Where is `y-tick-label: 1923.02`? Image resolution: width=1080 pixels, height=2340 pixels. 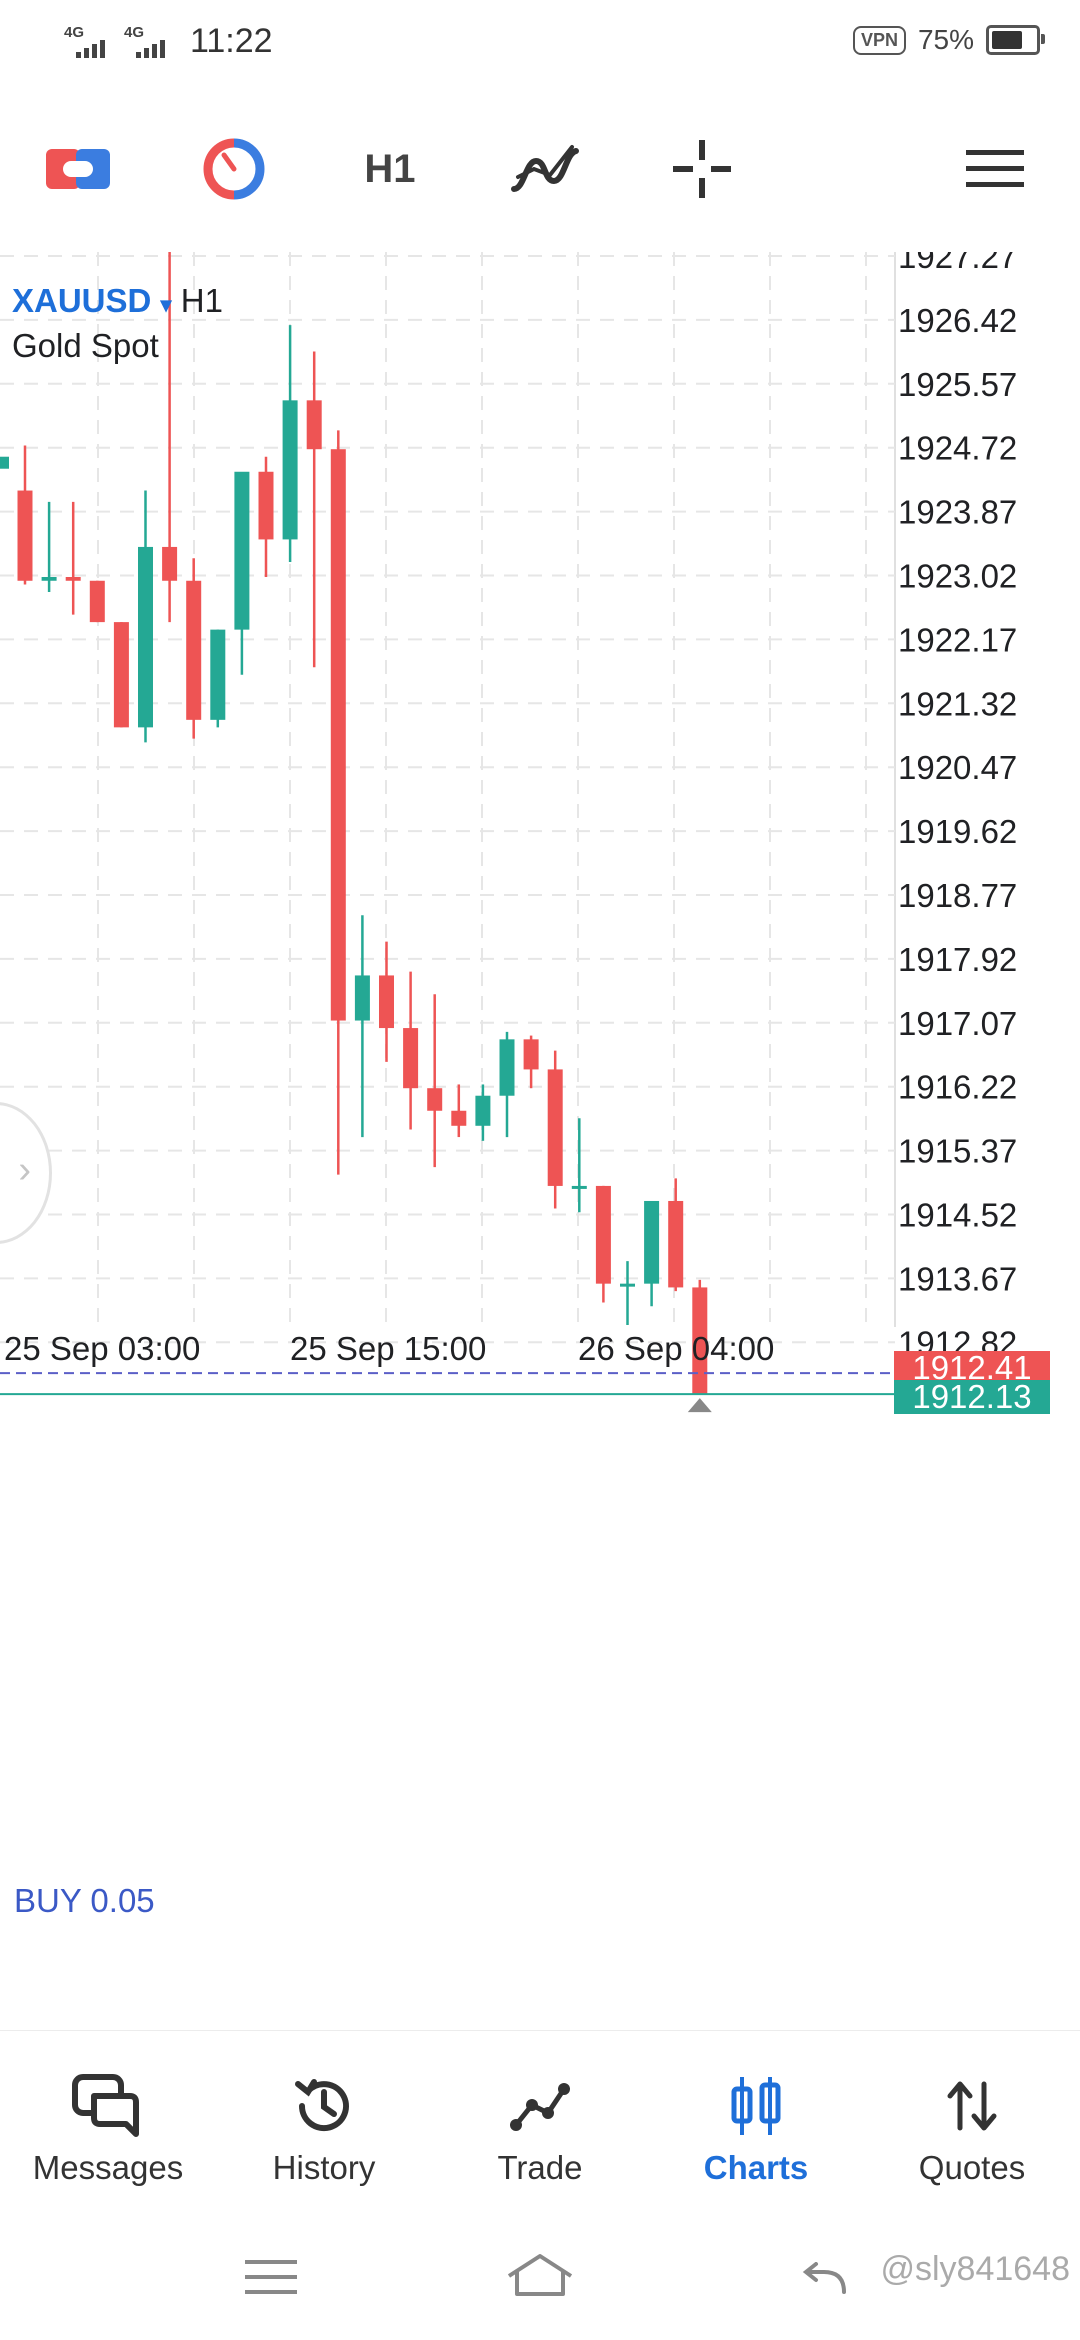
y-tick-label: 1923.02 is located at coordinates (957, 576).